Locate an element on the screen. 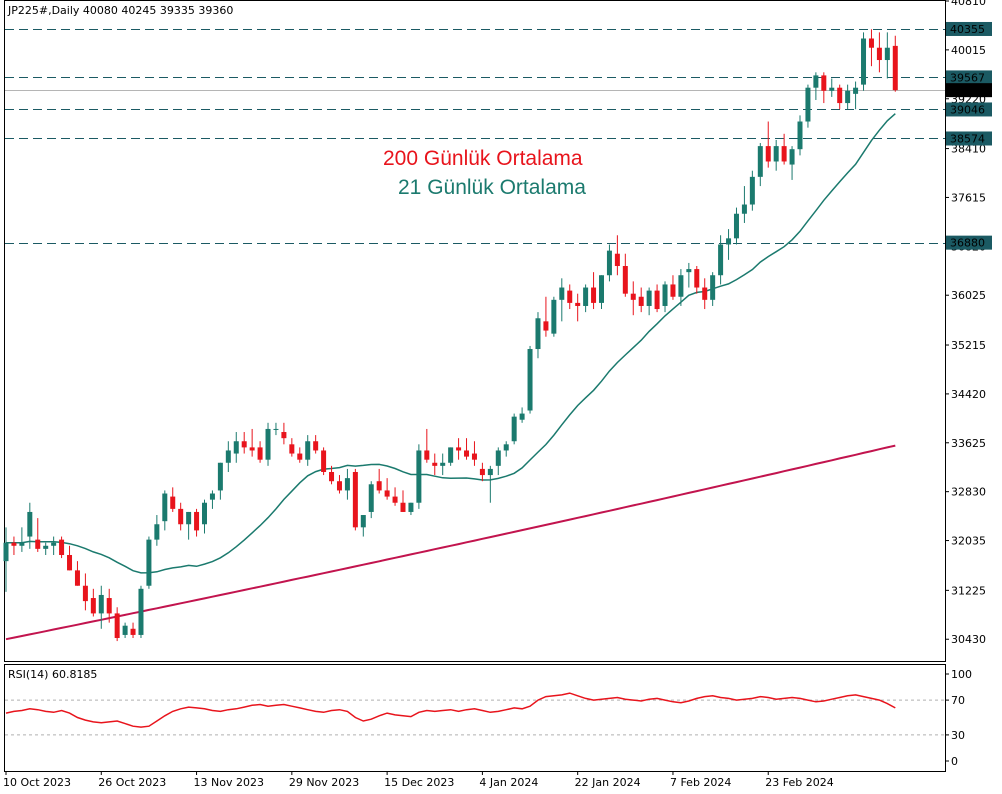 The image size is (1002, 794). last-price-label: 39360 is located at coordinates (967, 90).